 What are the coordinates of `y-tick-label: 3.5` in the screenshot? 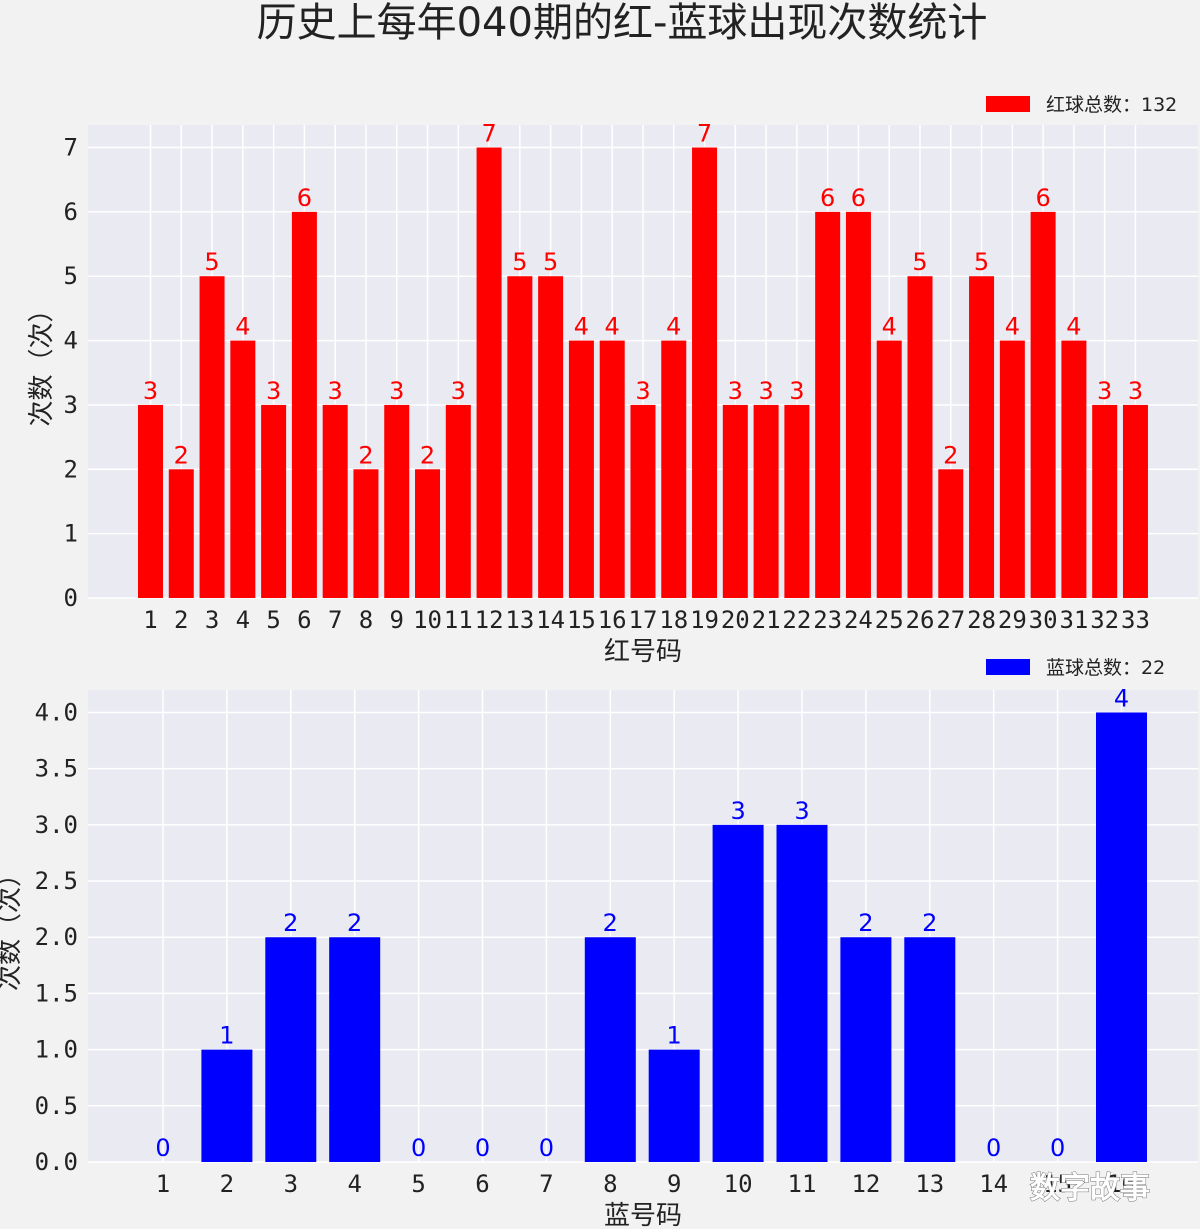 It's located at (56, 769).